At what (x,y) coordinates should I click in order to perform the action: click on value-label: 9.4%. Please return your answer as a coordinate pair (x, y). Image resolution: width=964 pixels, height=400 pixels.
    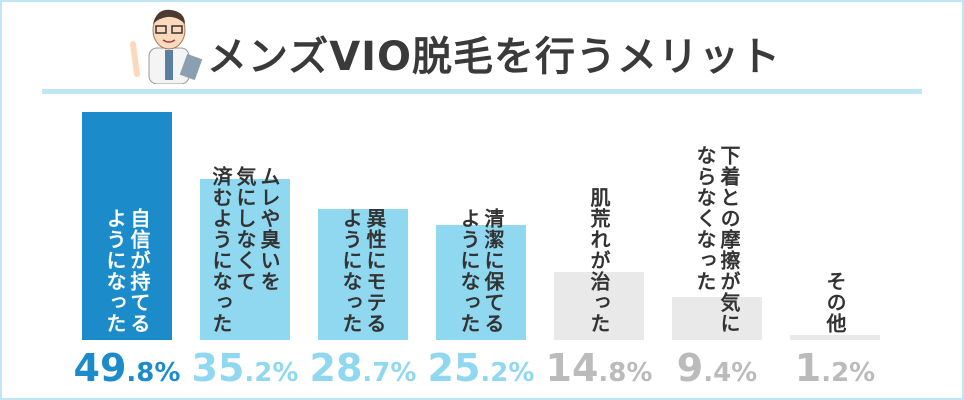
    Looking at the image, I should click on (717, 368).